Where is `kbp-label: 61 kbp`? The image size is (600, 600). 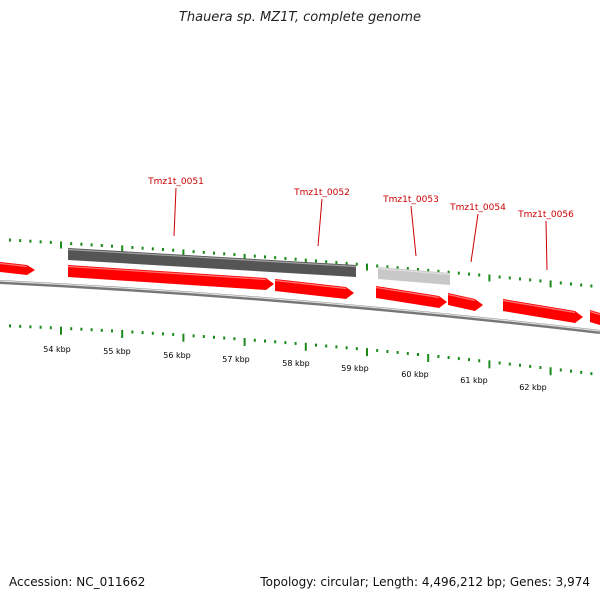 kbp-label: 61 kbp is located at coordinates (474, 380).